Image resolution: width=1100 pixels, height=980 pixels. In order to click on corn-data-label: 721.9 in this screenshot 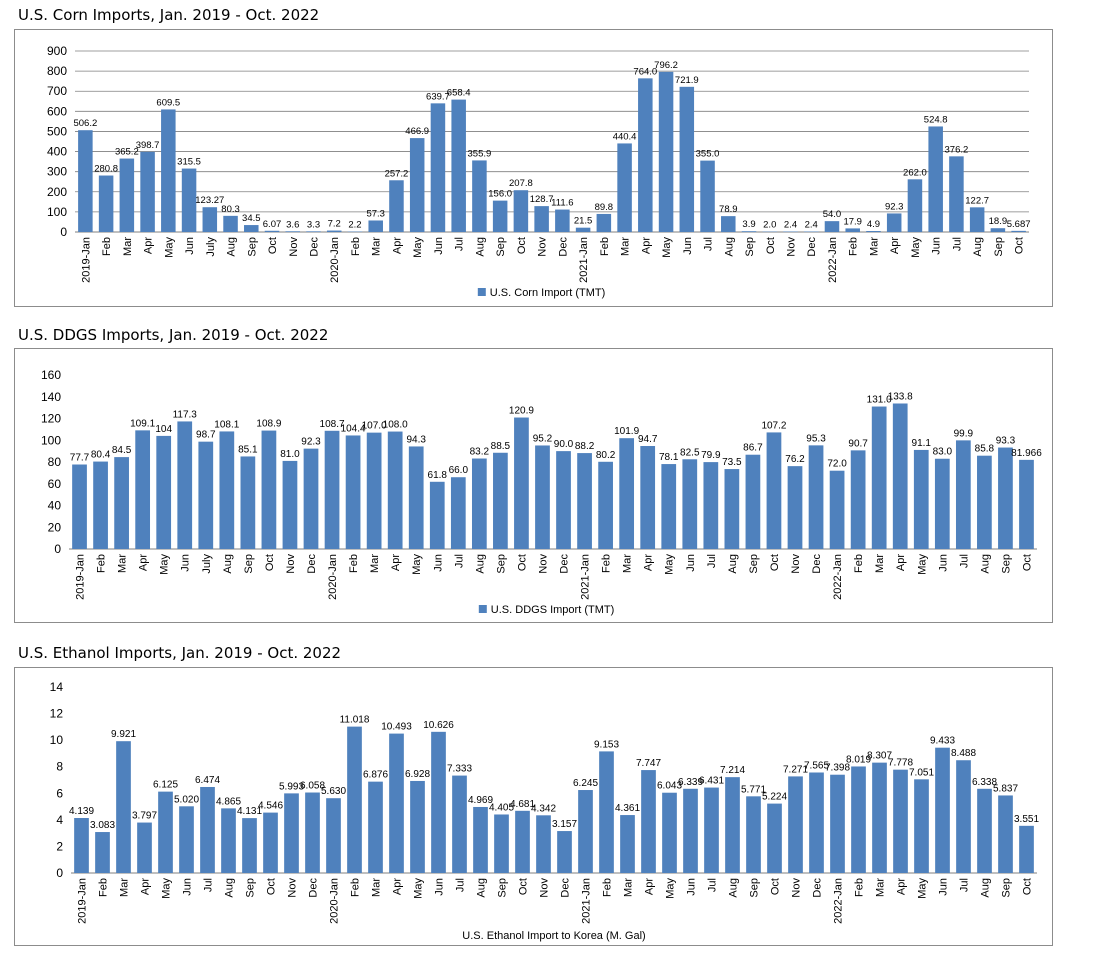, I will do `click(687, 80)`.